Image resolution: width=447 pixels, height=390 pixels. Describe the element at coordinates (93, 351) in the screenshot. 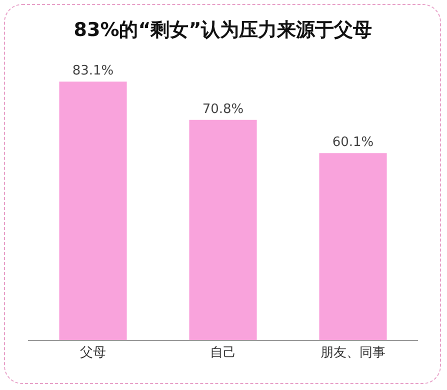

I see `x-tick-label: 父母` at that location.